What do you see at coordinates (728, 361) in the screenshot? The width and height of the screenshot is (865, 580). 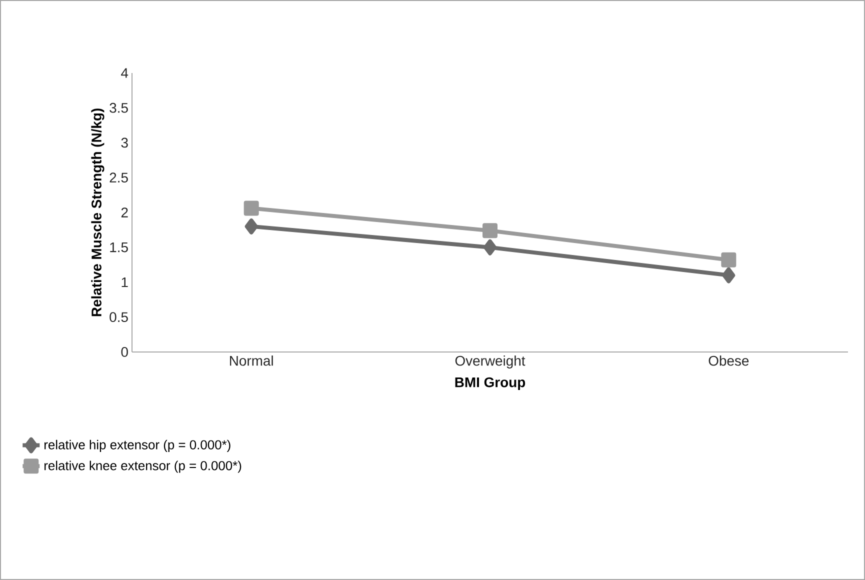 I see `x-tick-label: Obese` at bounding box center [728, 361].